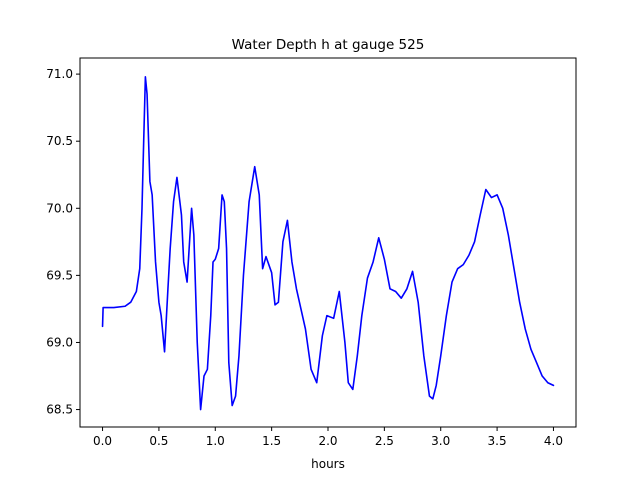  Describe the element at coordinates (215, 441) in the screenshot. I see `x-tick-label: 1.0` at that location.